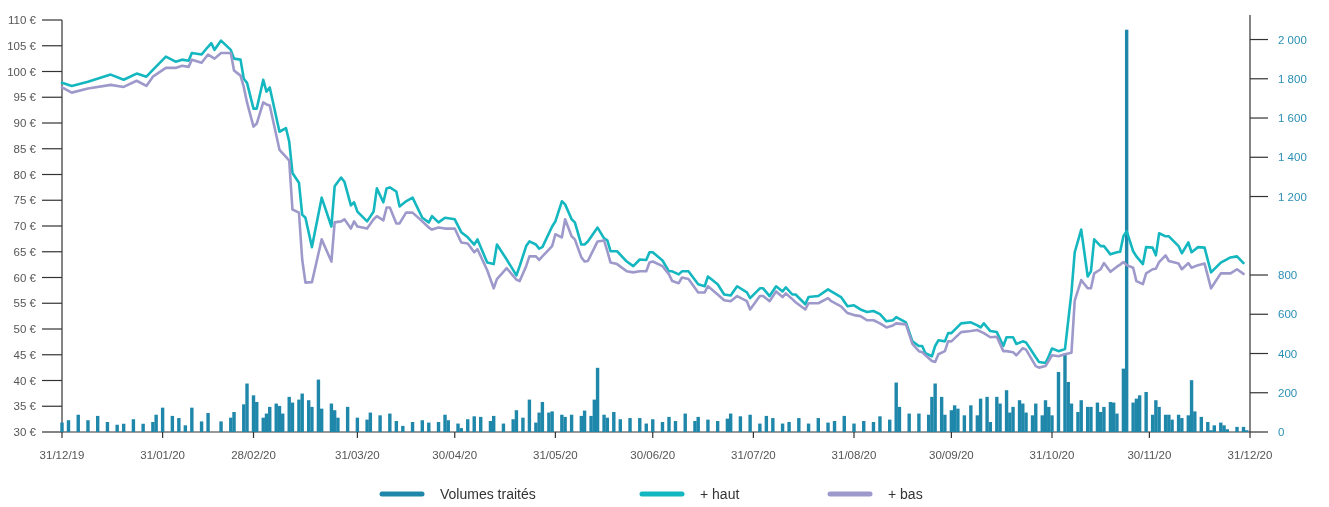  I want to click on x-tick-label: 30/11/20, so click(1149, 455).